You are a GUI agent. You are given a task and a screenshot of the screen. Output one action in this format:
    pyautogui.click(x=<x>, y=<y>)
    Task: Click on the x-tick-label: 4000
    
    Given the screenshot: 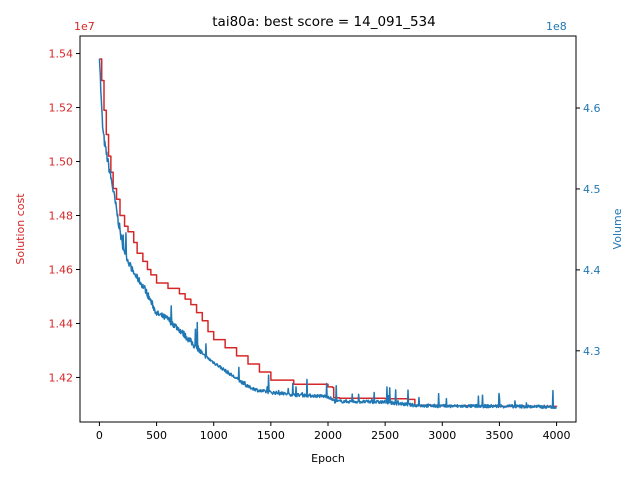 What is the action you would take?
    pyautogui.click(x=557, y=435)
    